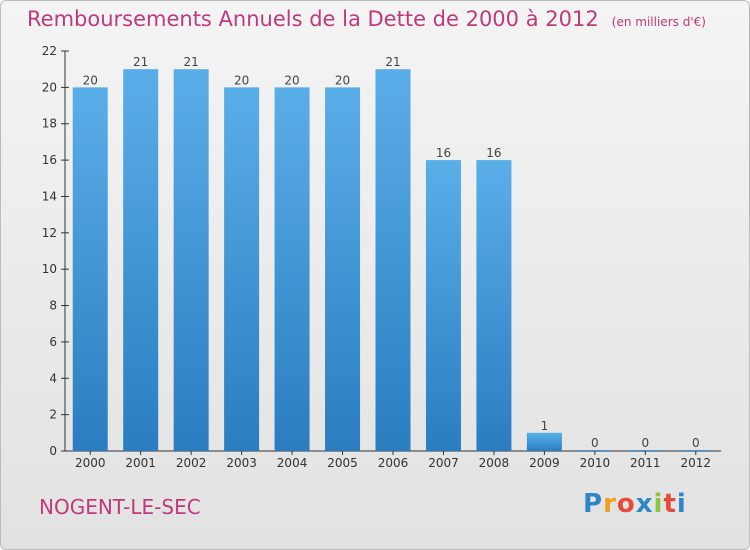 Image resolution: width=750 pixels, height=550 pixels. What do you see at coordinates (140, 463) in the screenshot?
I see `x-tick-label: 2001` at bounding box center [140, 463].